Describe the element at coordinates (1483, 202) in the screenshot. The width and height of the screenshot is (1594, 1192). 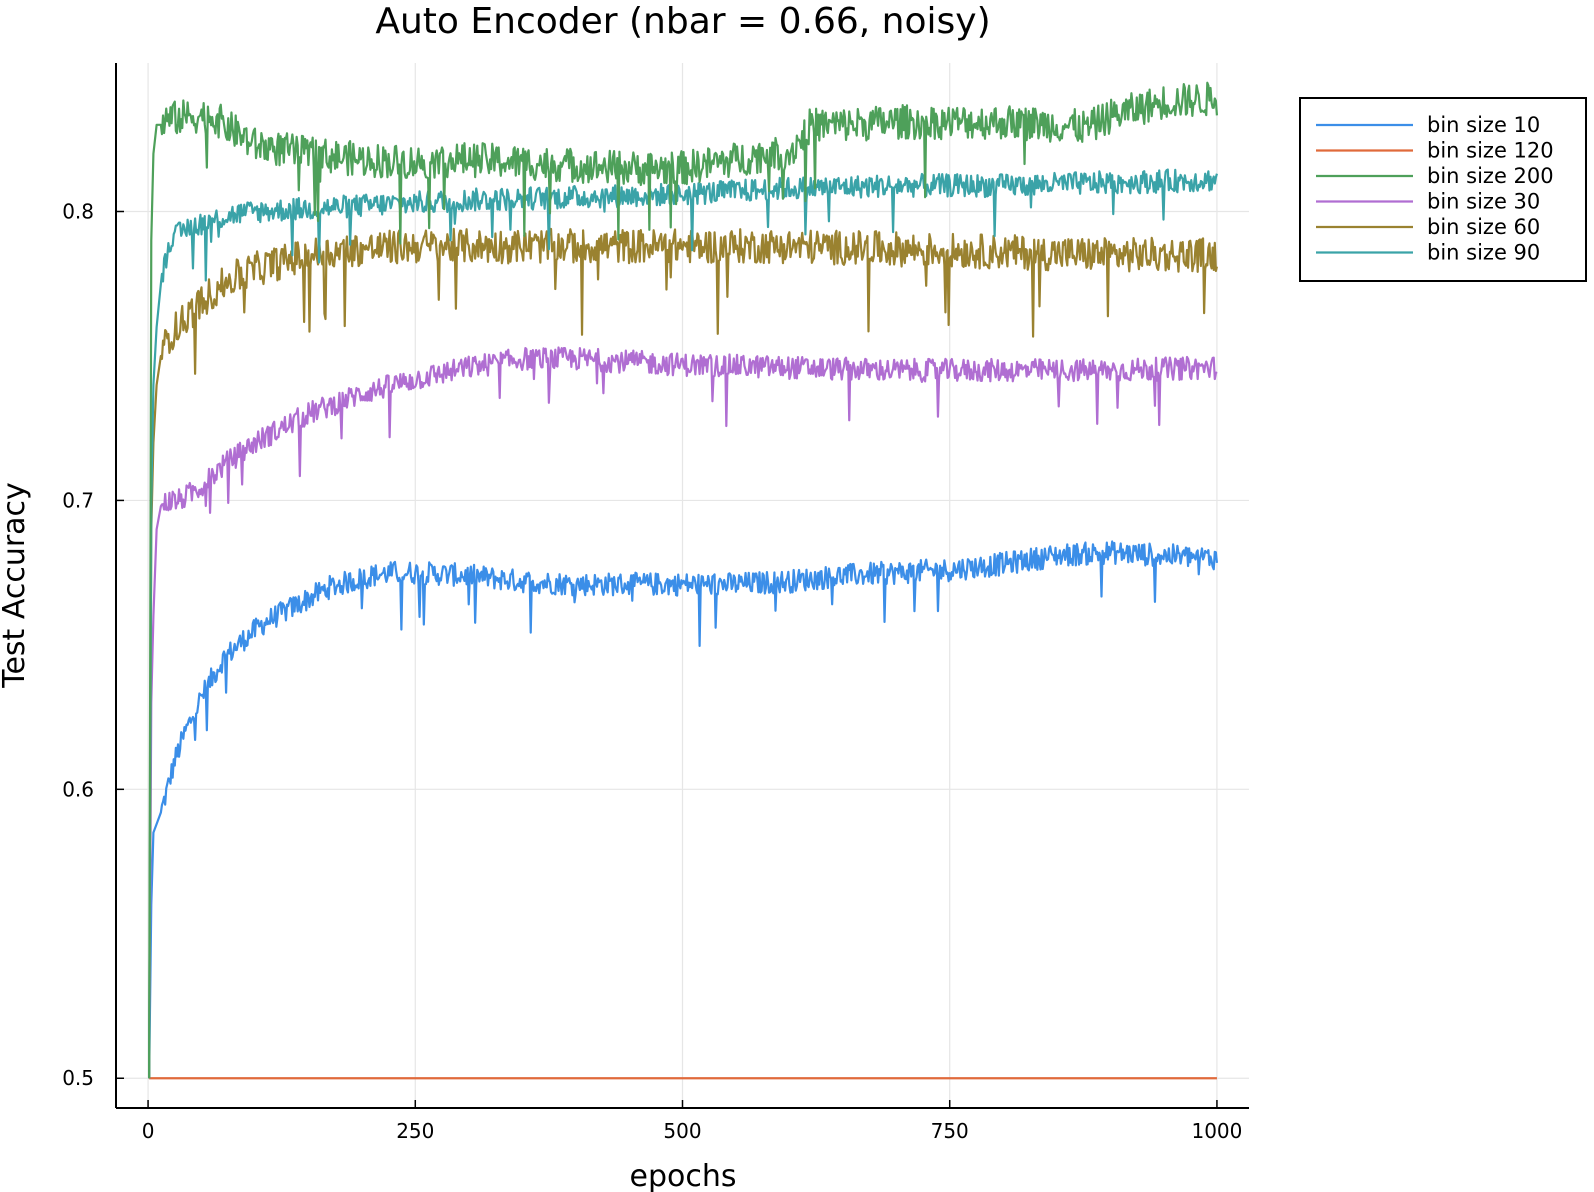
I see `legend-label: bin size 30` at that location.